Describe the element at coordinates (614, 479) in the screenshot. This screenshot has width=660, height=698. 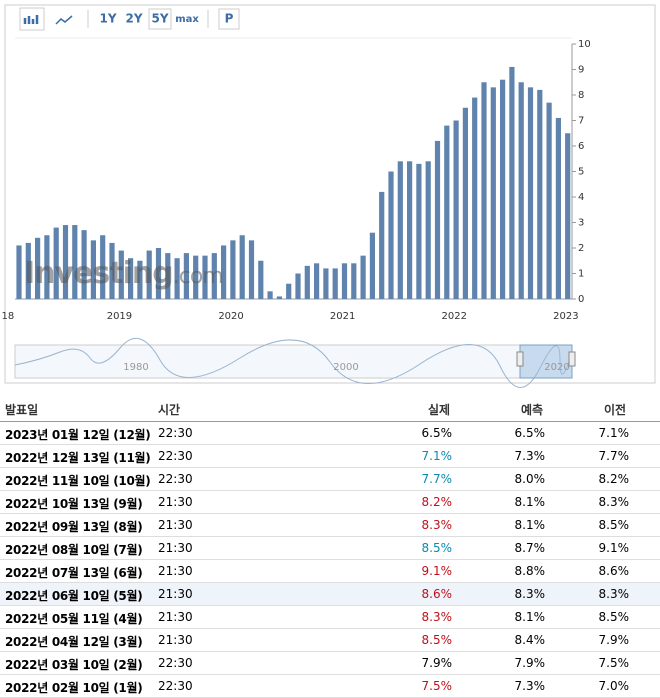
I see `cell: 8.2%` at that location.